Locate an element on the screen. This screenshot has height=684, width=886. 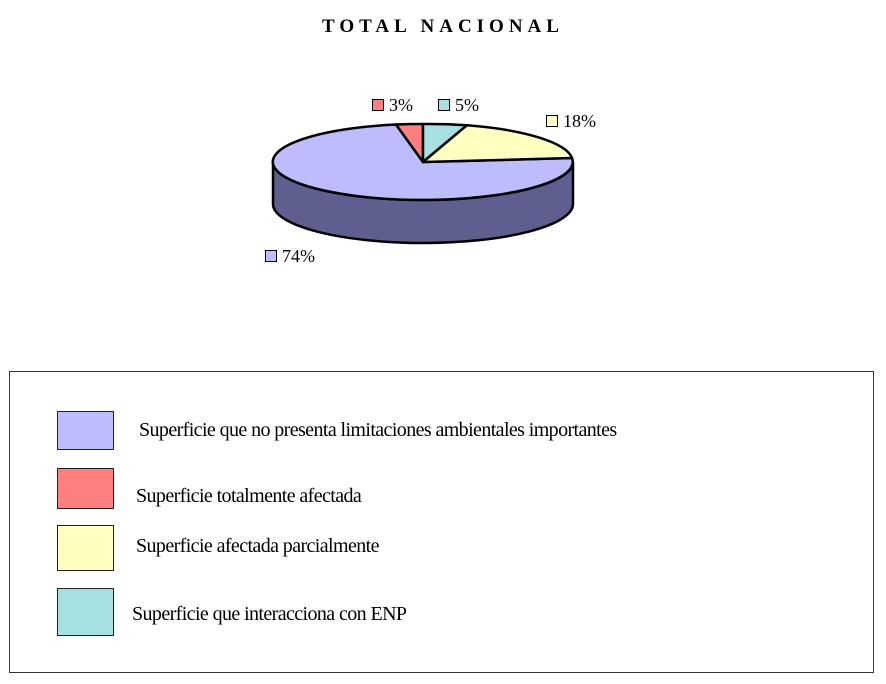
data-label-5: 5% is located at coordinates (458, 105).